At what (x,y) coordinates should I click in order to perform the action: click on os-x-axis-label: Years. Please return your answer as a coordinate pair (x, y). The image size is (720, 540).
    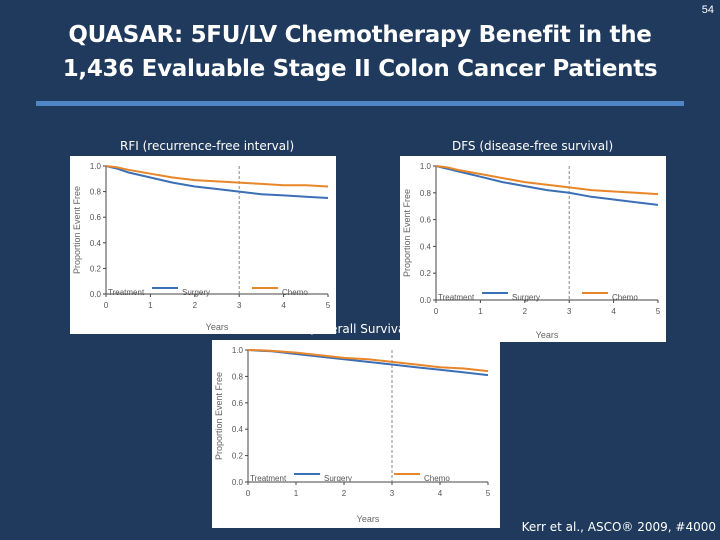
    Looking at the image, I should click on (368, 519).